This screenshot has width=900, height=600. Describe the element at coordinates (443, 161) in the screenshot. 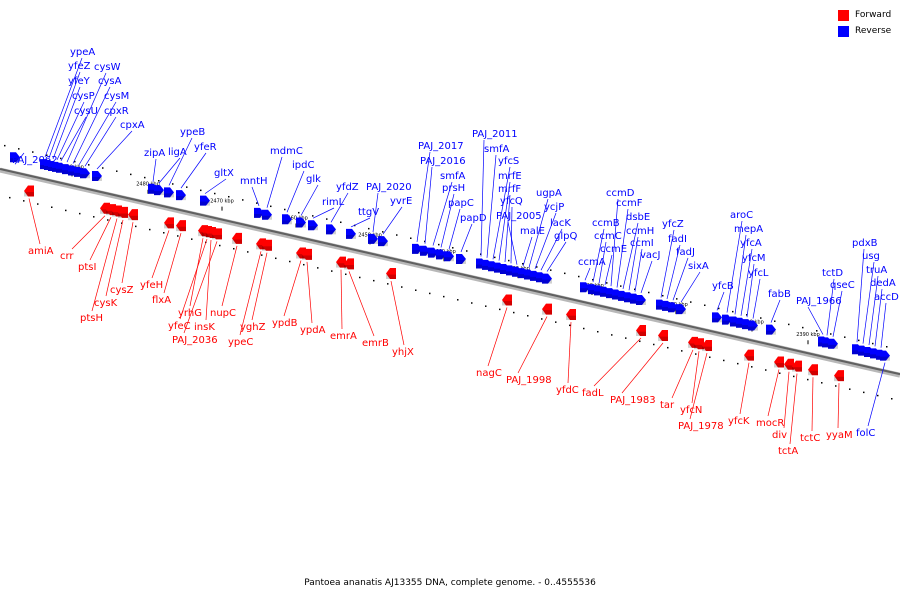

I see `reverse-gene-label: PAJ_2016` at that location.